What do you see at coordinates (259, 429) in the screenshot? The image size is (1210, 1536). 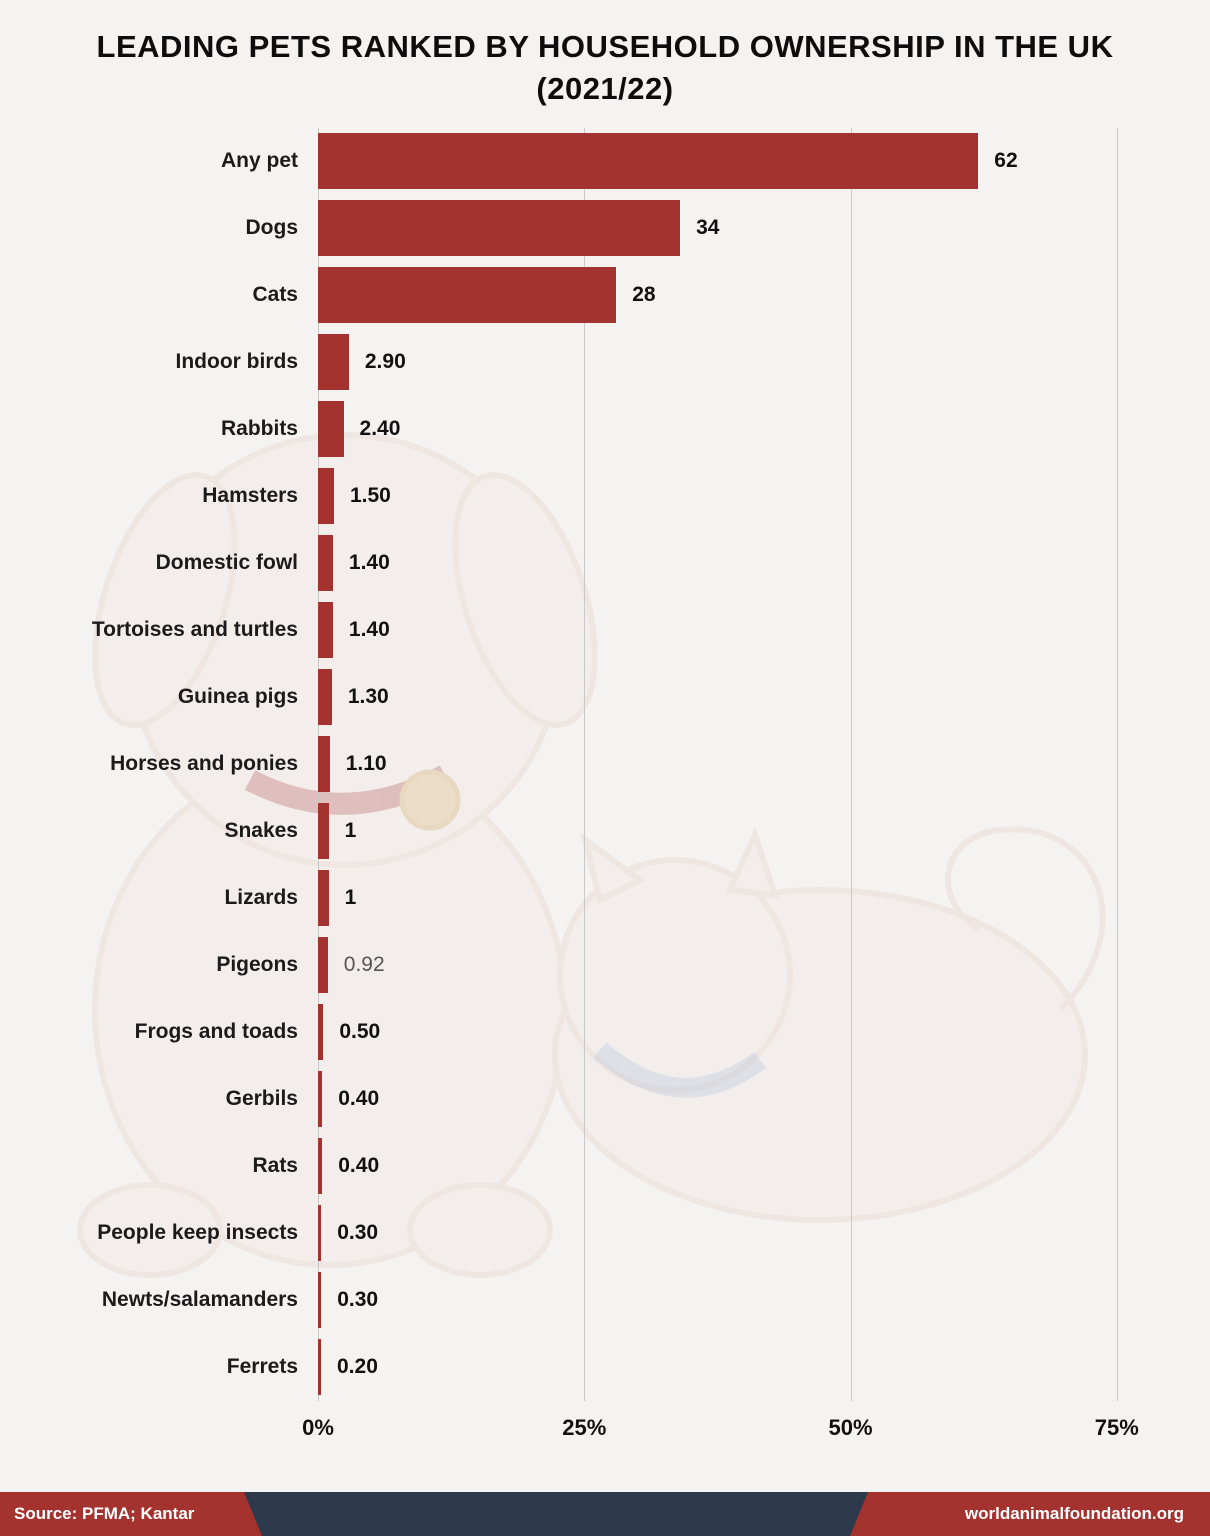 I see `bar-label: Rabbits` at bounding box center [259, 429].